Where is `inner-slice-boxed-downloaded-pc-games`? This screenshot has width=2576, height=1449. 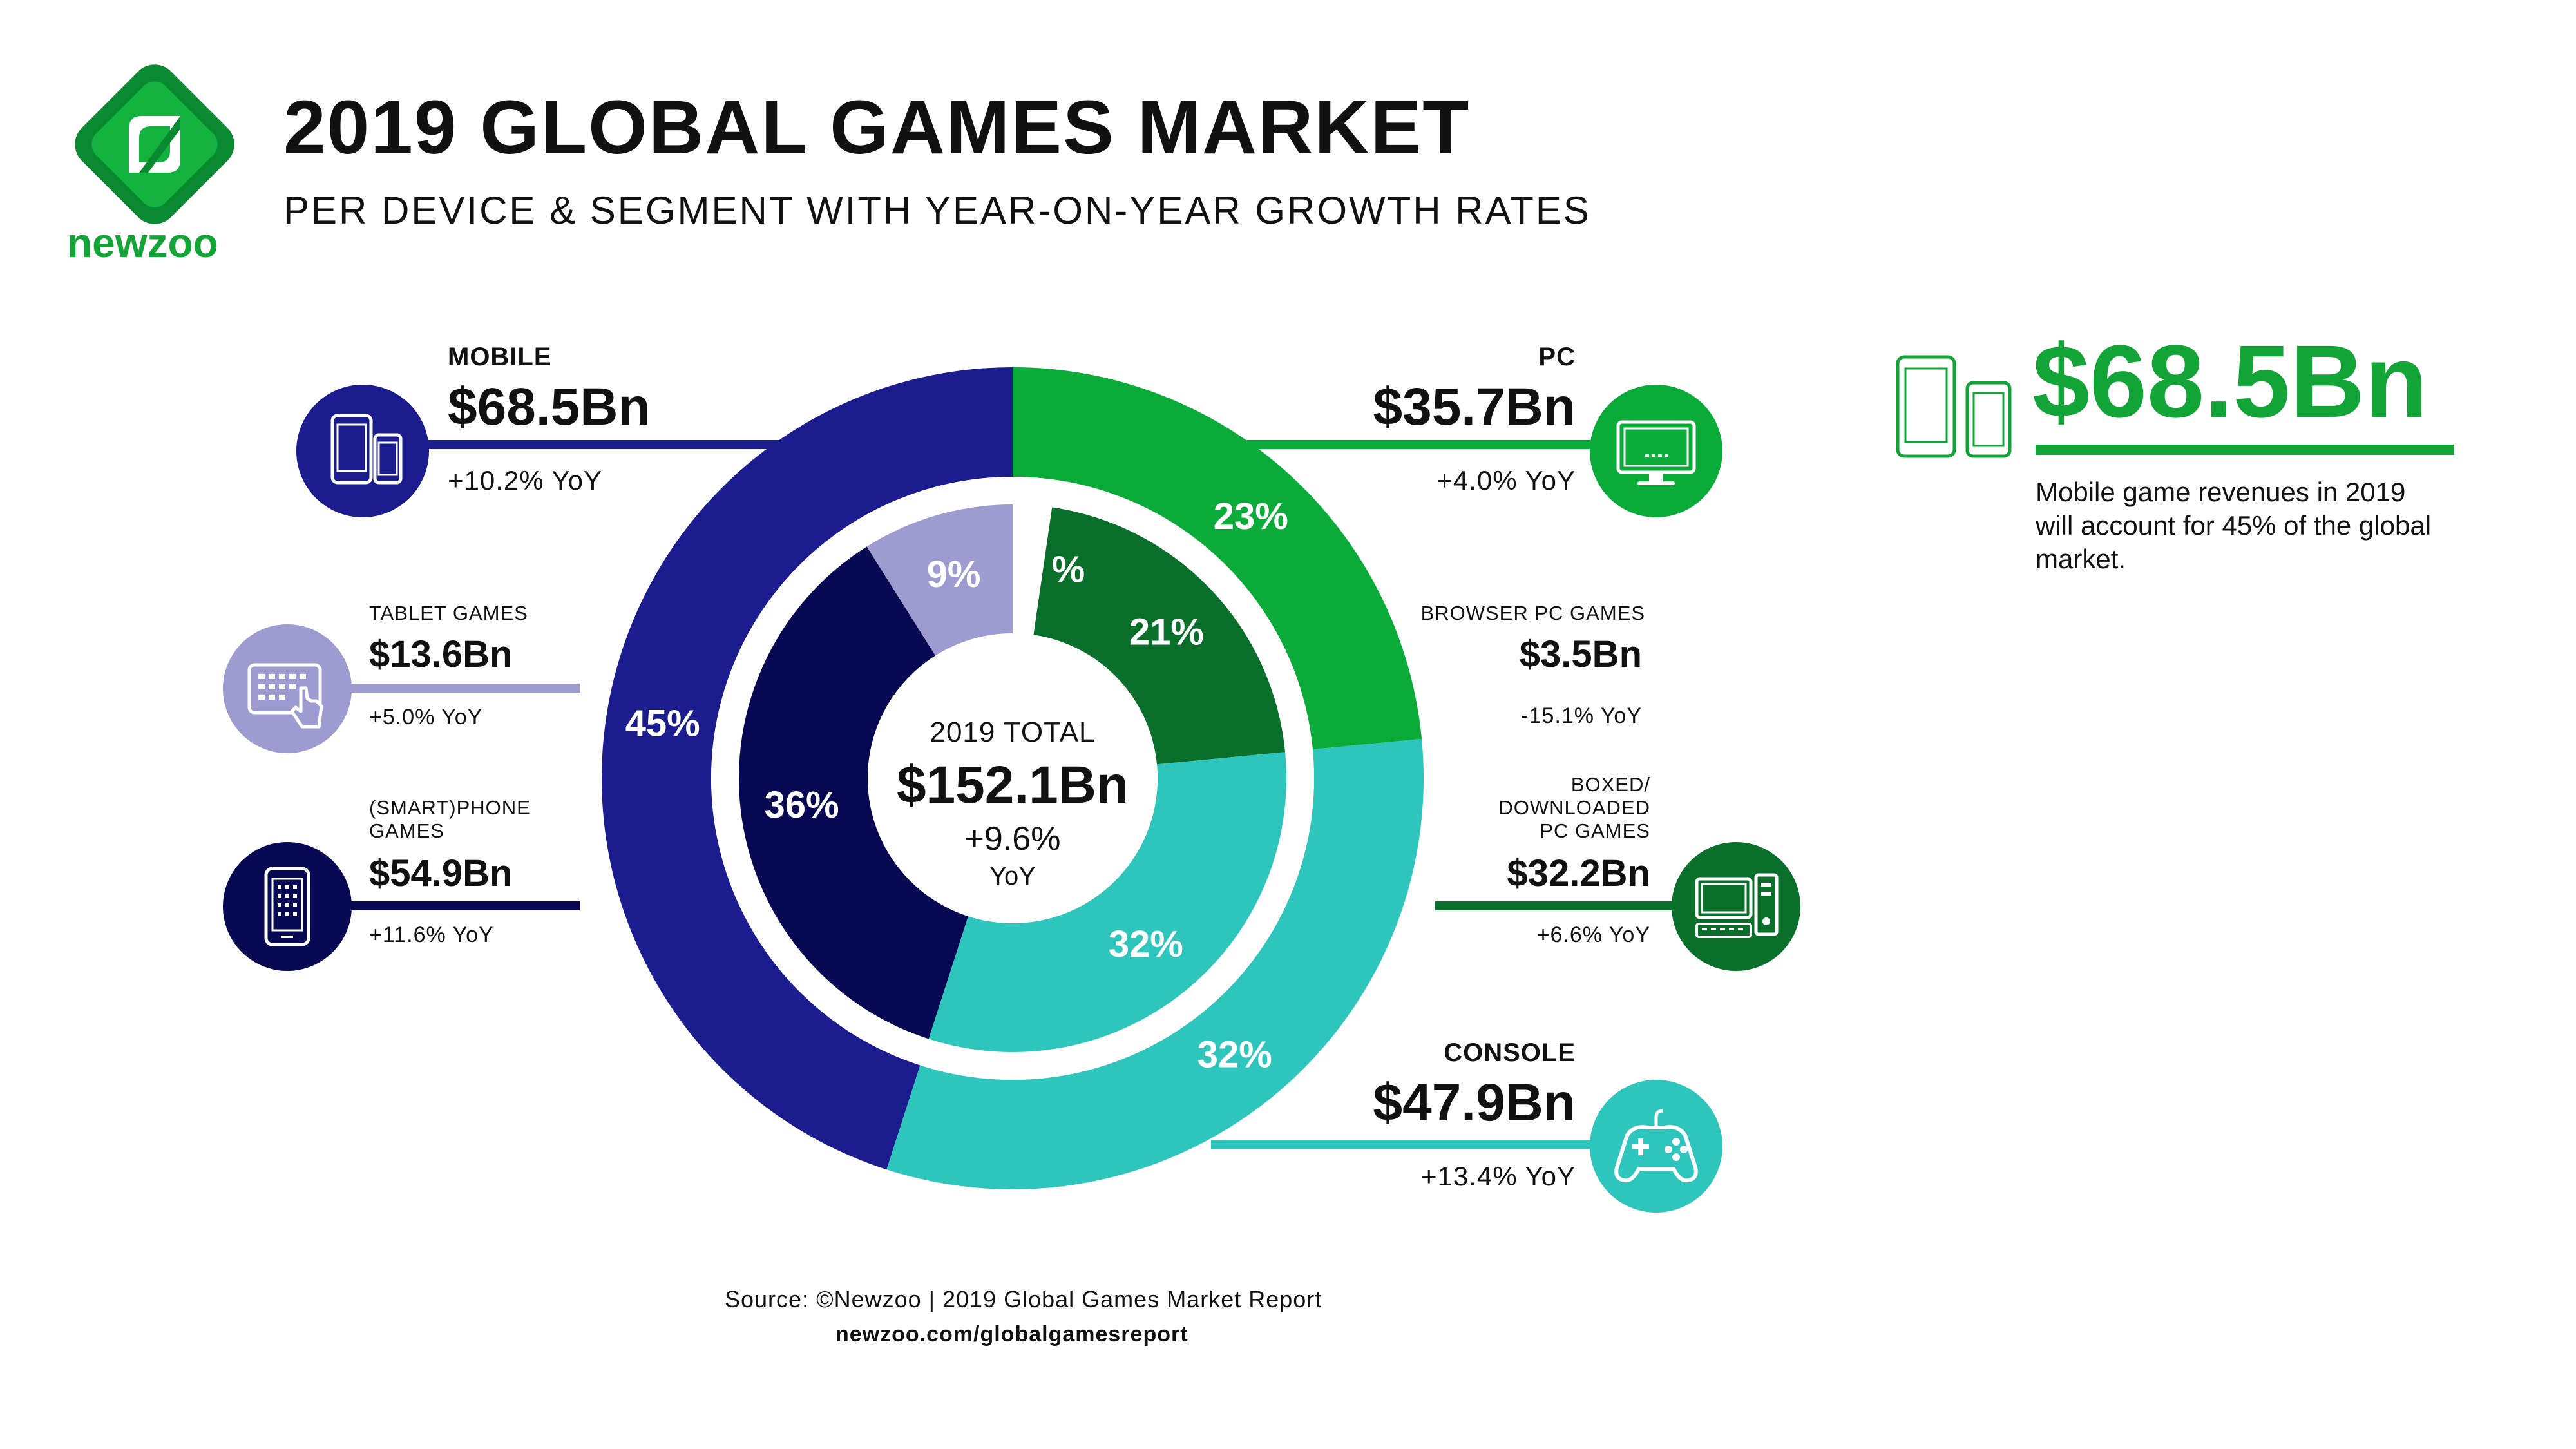 inner-slice-boxed-downloaded-pc-games is located at coordinates (1159, 636).